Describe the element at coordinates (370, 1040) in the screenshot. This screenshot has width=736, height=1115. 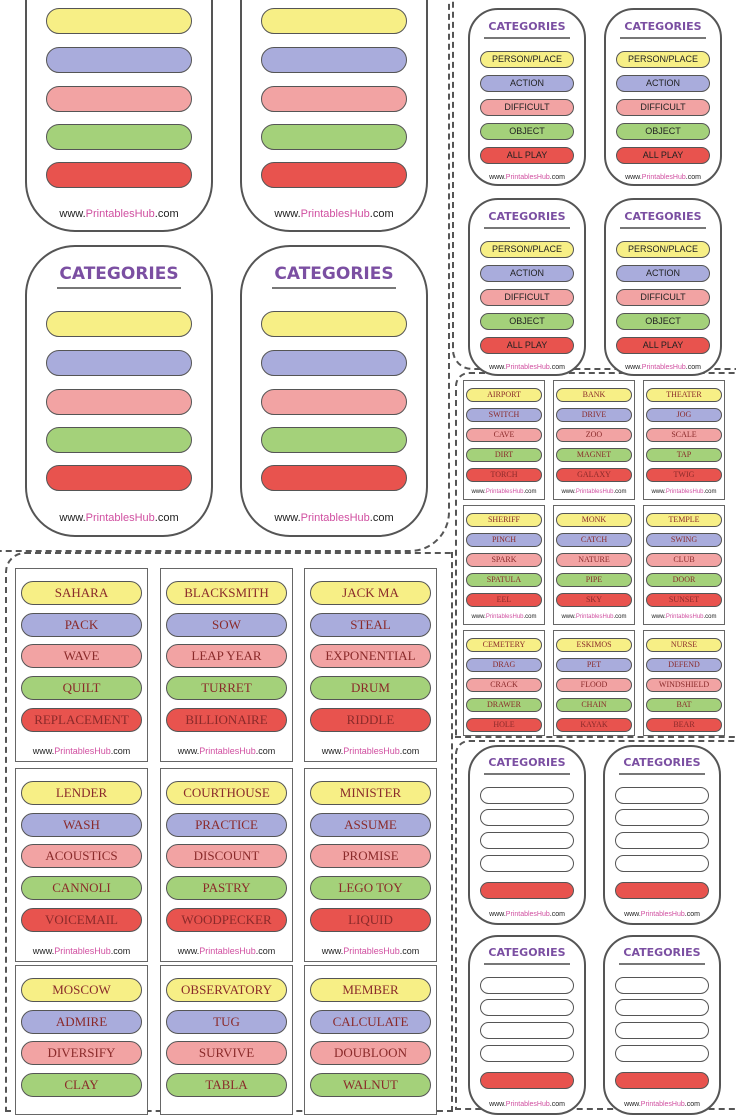
I see `word-card: MEMBER CALCULATE DOUBLOON WALNUT` at that location.